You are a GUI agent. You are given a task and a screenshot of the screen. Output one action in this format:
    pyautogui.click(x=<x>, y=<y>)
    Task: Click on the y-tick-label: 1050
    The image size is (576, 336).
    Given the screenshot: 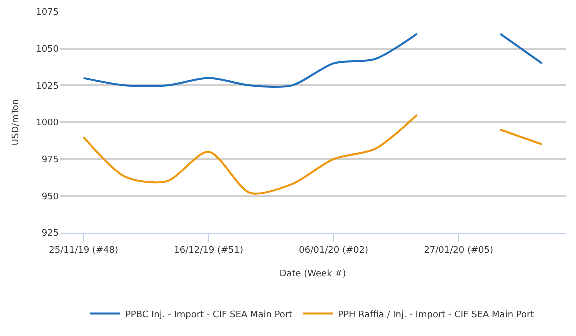 What is the action you would take?
    pyautogui.click(x=48, y=49)
    